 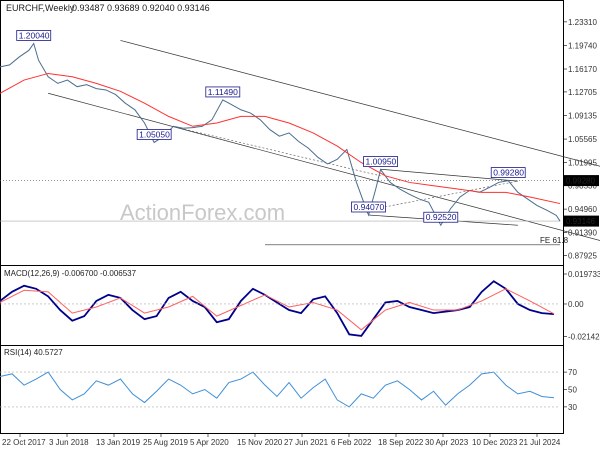 I want to click on y-tick-label: 1.12705, so click(x=582, y=92).